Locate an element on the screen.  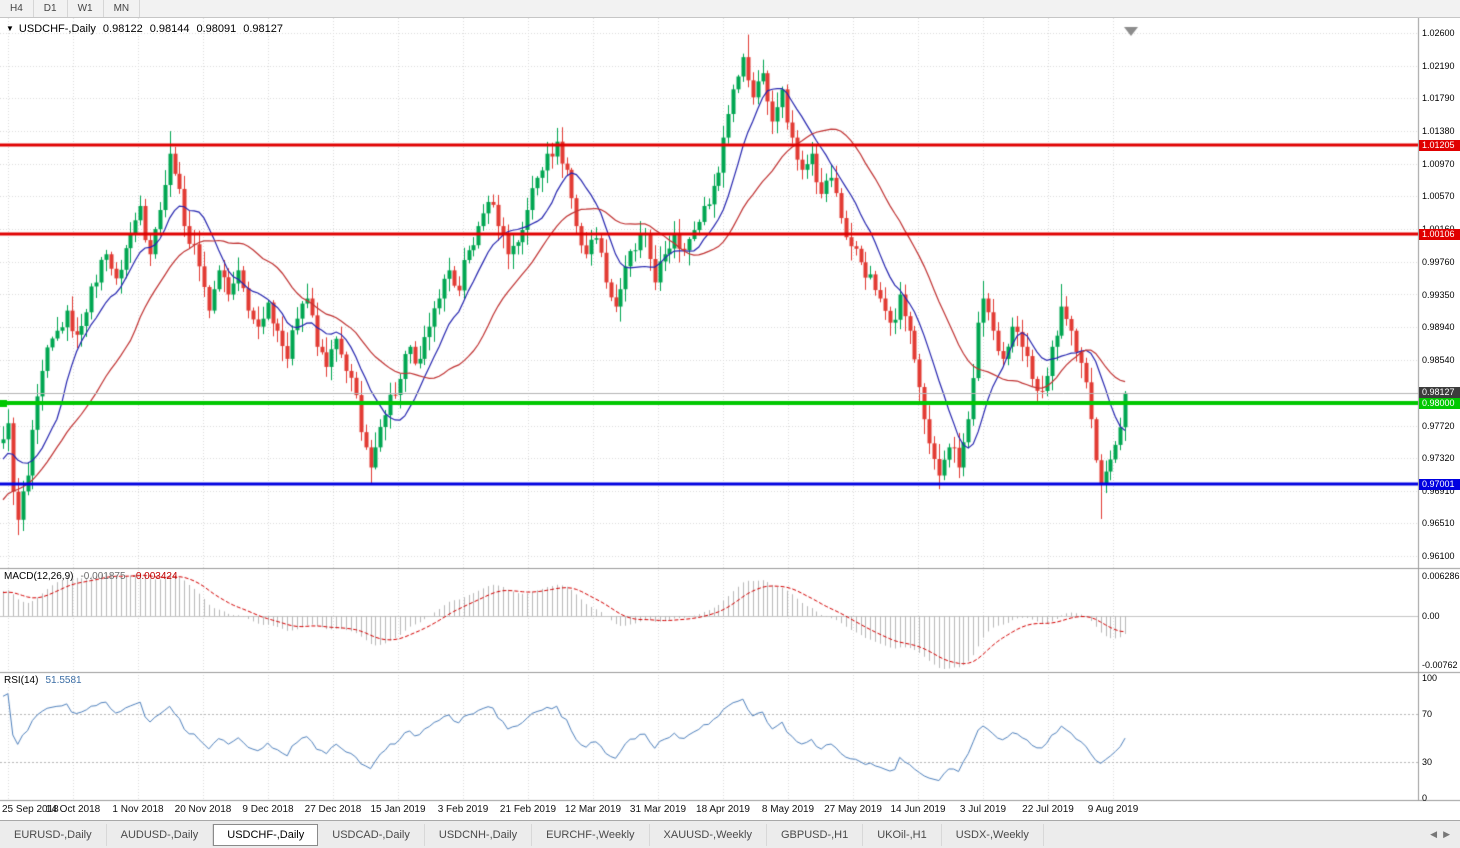
date-axis-label: 27 May 2019 is located at coordinates (853, 809).